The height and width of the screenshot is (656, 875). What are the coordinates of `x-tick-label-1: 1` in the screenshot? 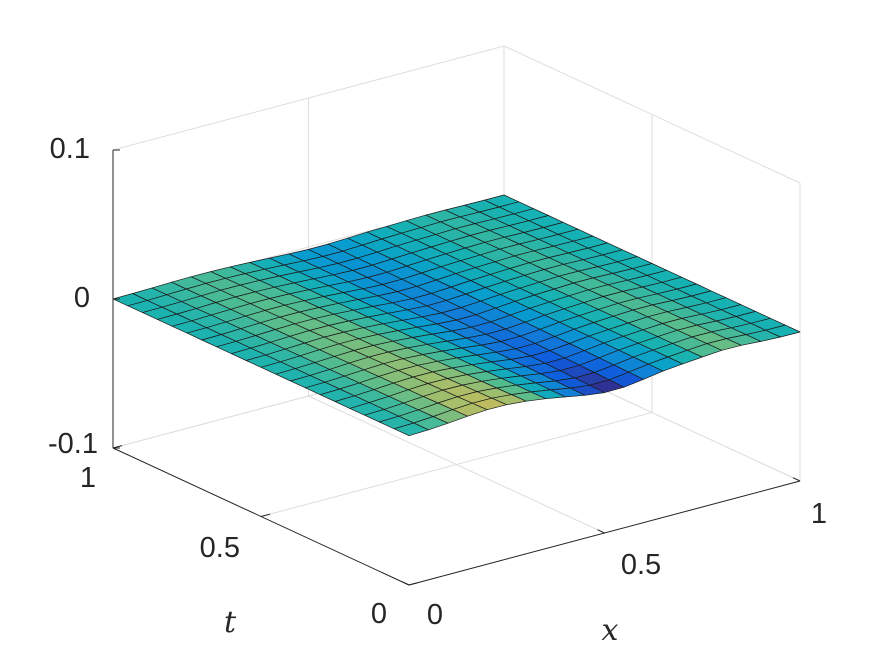 It's located at (819, 514).